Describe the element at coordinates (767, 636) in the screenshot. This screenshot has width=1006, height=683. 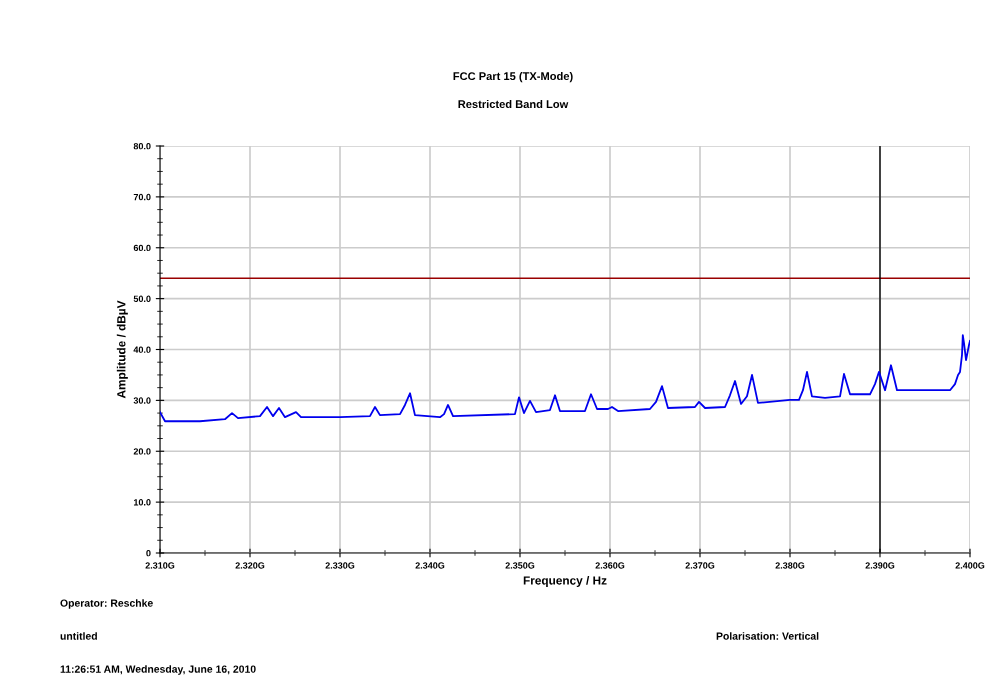
I see `text: Polarisation: Vertical` at that location.